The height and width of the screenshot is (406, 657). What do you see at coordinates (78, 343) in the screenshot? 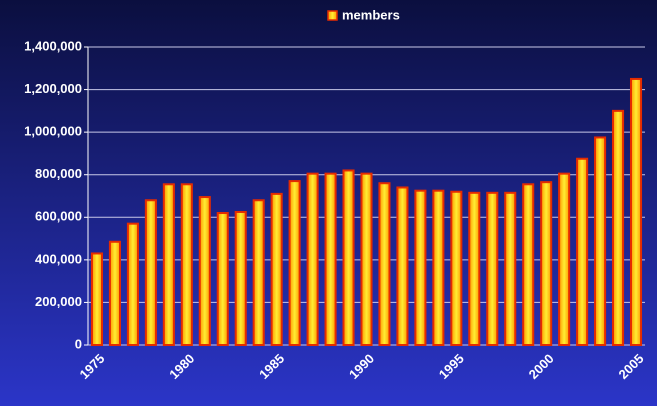
I see `y-tick-label: 0` at bounding box center [78, 343].